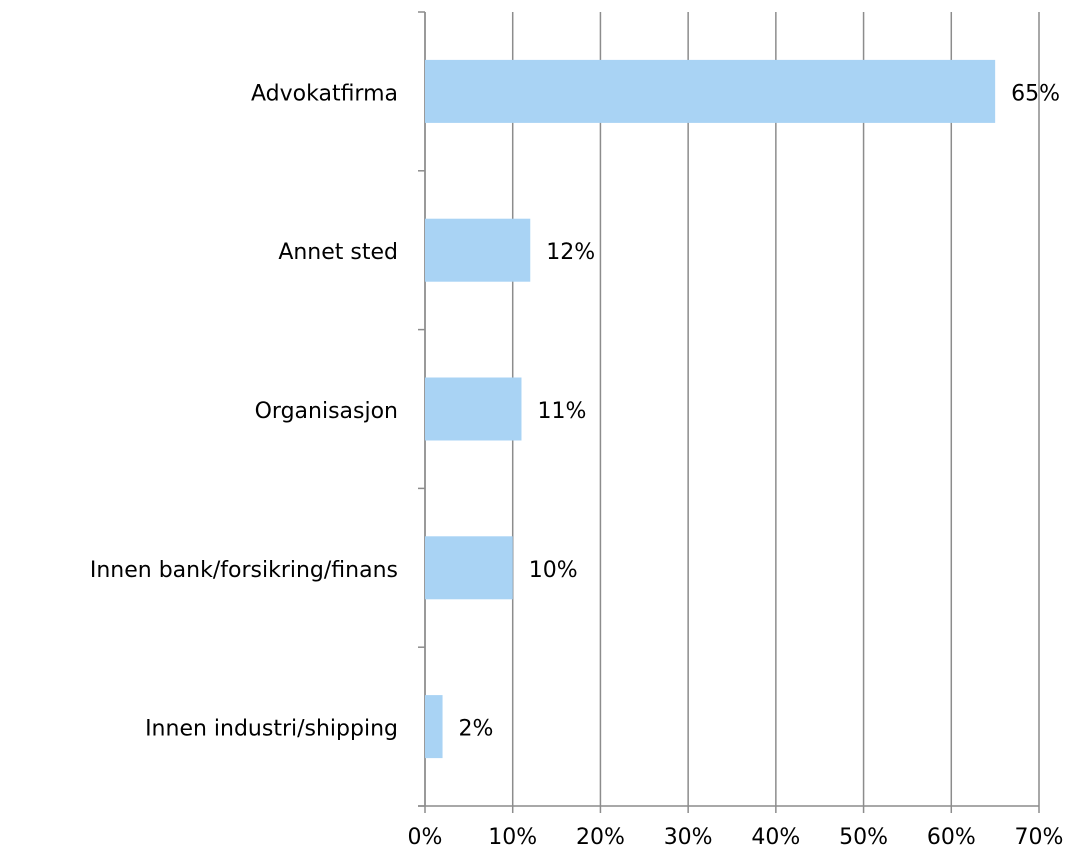  What do you see at coordinates (1039, 837) in the screenshot?
I see `x-tick-label: 70%` at bounding box center [1039, 837].